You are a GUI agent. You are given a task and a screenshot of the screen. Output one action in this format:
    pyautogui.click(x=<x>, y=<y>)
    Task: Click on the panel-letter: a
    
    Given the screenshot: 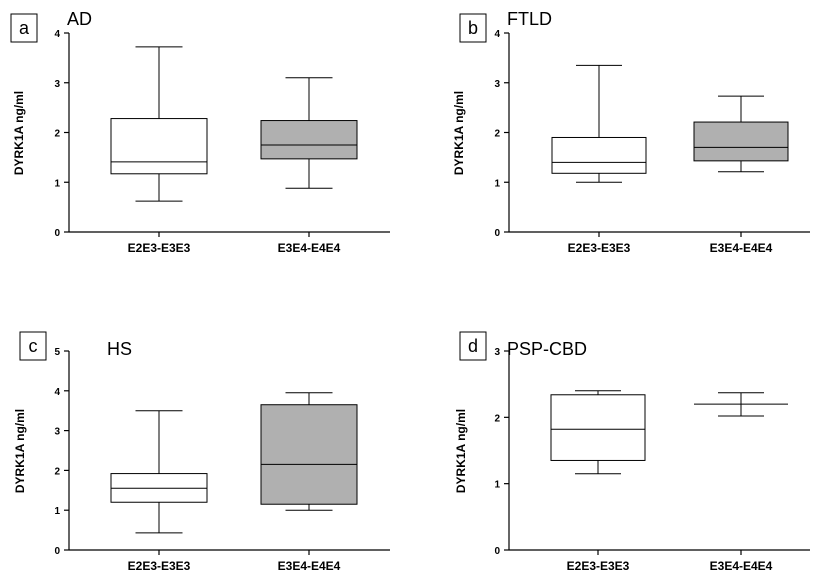 What is the action you would take?
    pyautogui.click(x=24, y=28)
    